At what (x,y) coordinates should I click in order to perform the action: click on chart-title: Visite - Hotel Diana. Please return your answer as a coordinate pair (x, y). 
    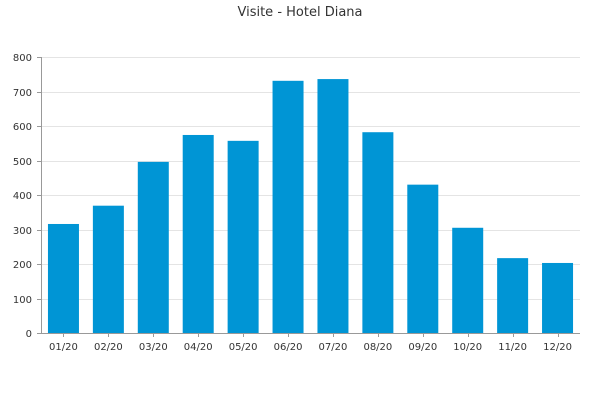
    Looking at the image, I should click on (299, 12).